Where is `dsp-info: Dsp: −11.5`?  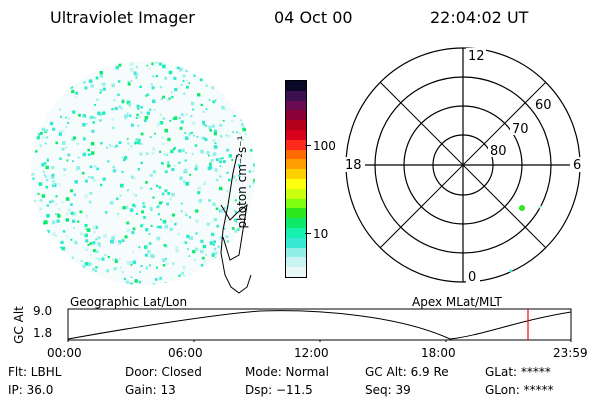
dsp-info: Dsp: −11.5 is located at coordinates (279, 390).